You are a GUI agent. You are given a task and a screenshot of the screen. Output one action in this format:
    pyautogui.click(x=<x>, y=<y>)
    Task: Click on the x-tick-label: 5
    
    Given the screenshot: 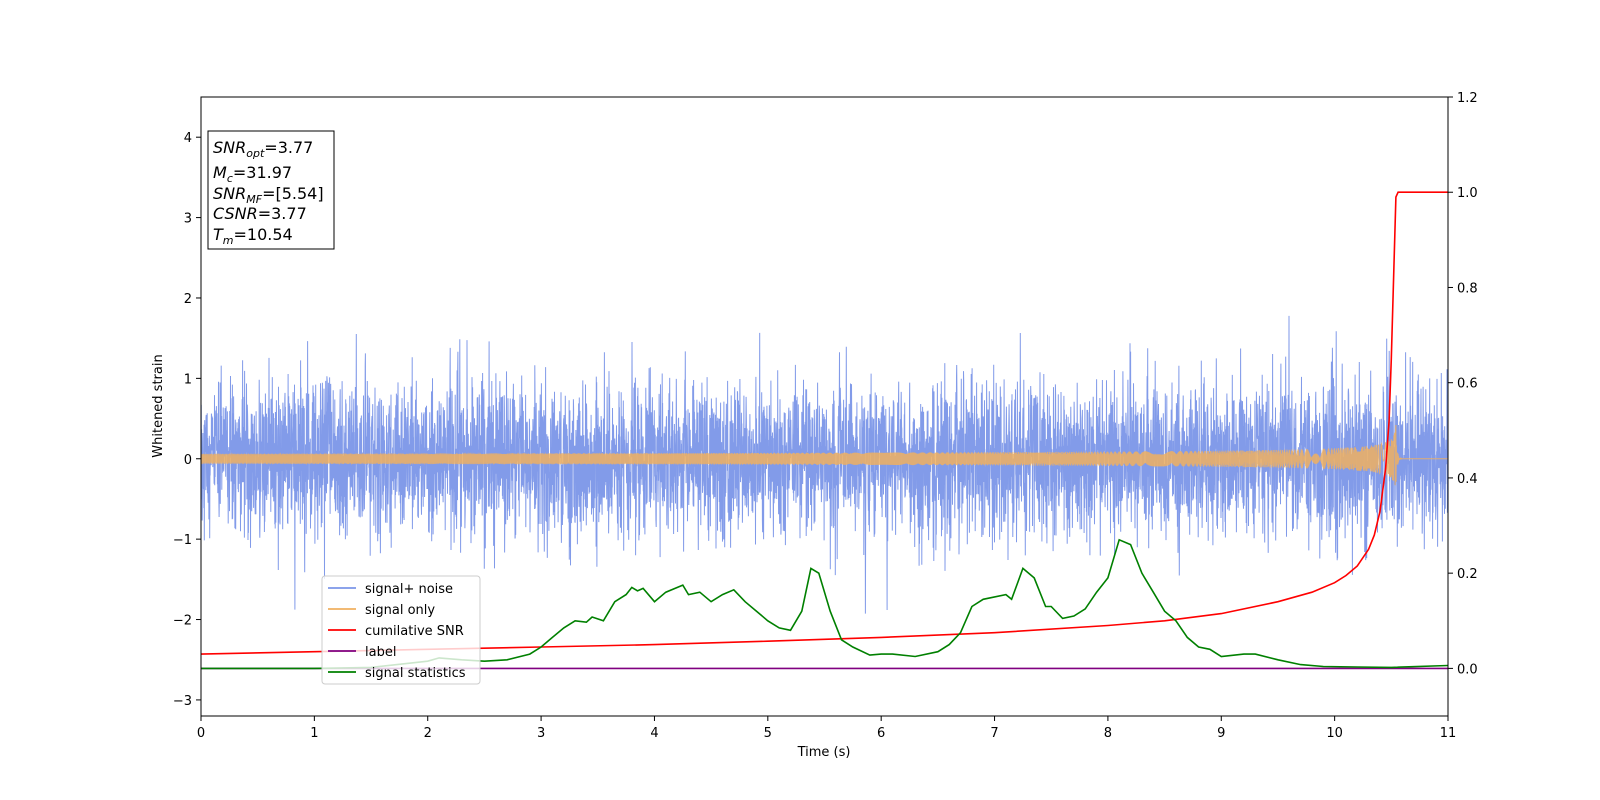 What is the action you would take?
    pyautogui.click(x=768, y=733)
    